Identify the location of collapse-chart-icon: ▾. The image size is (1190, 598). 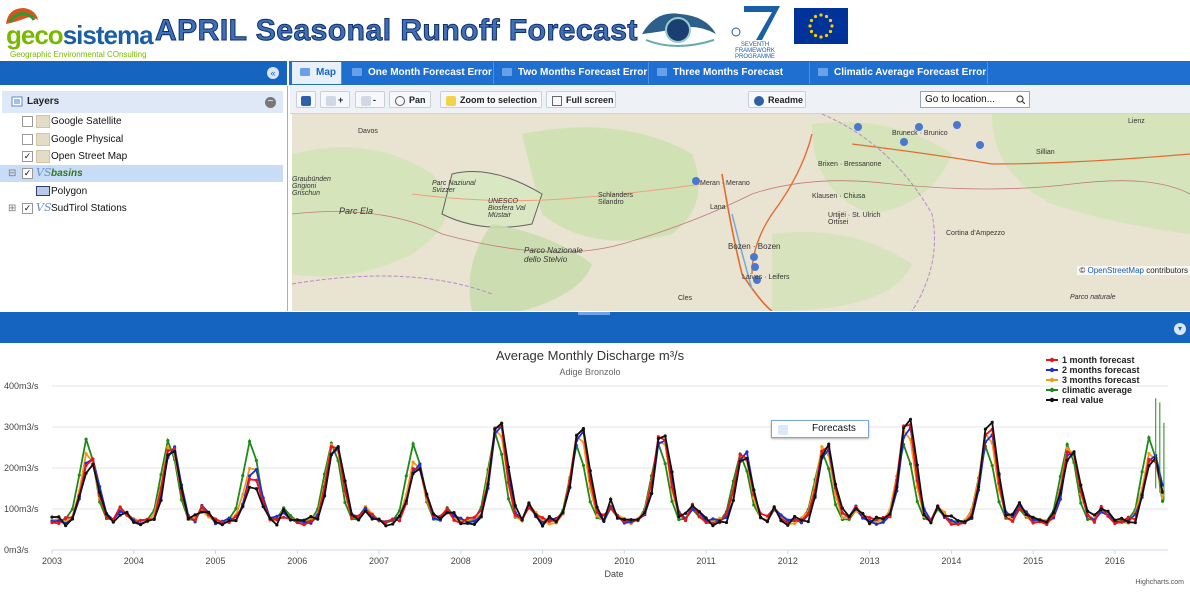
(1180, 329).